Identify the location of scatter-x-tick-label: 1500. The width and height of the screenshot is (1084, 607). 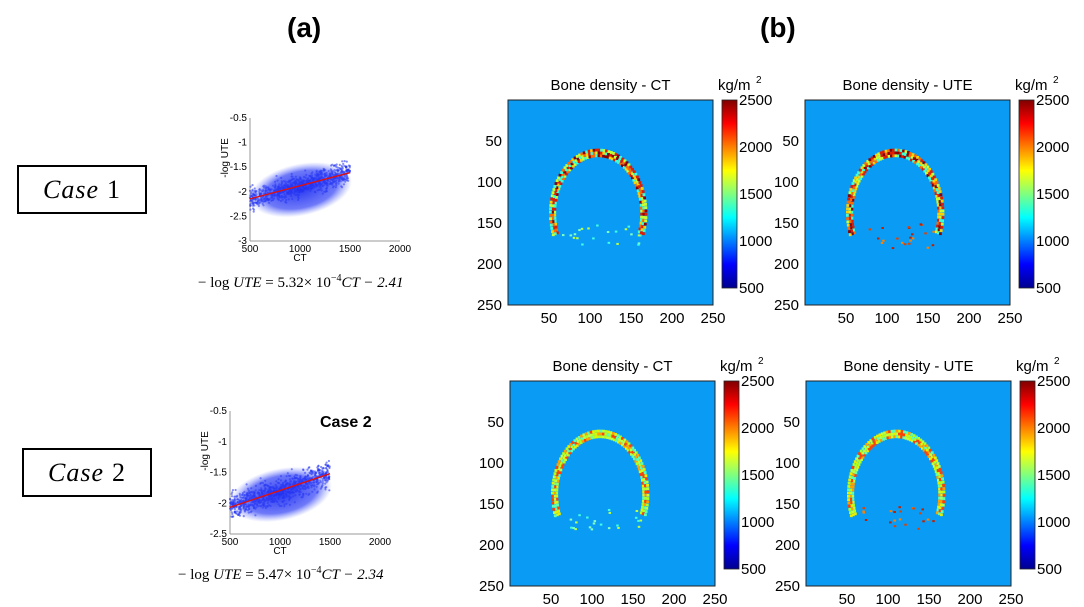
(330, 542).